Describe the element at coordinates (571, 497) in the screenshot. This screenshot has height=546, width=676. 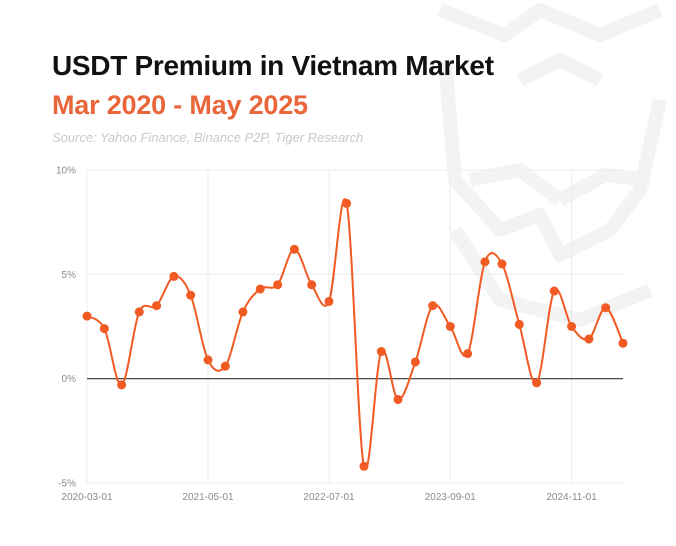
I see `x-tick-label: 2024-11-01` at that location.